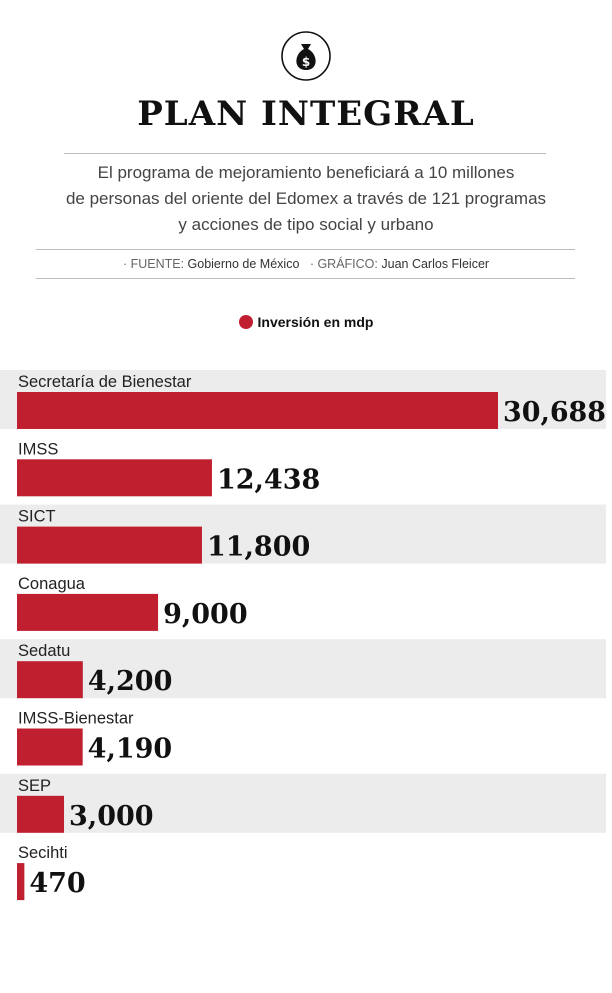 The width and height of the screenshot is (612, 993). What do you see at coordinates (111, 816) in the screenshot?
I see `data-label: 3,000` at bounding box center [111, 816].